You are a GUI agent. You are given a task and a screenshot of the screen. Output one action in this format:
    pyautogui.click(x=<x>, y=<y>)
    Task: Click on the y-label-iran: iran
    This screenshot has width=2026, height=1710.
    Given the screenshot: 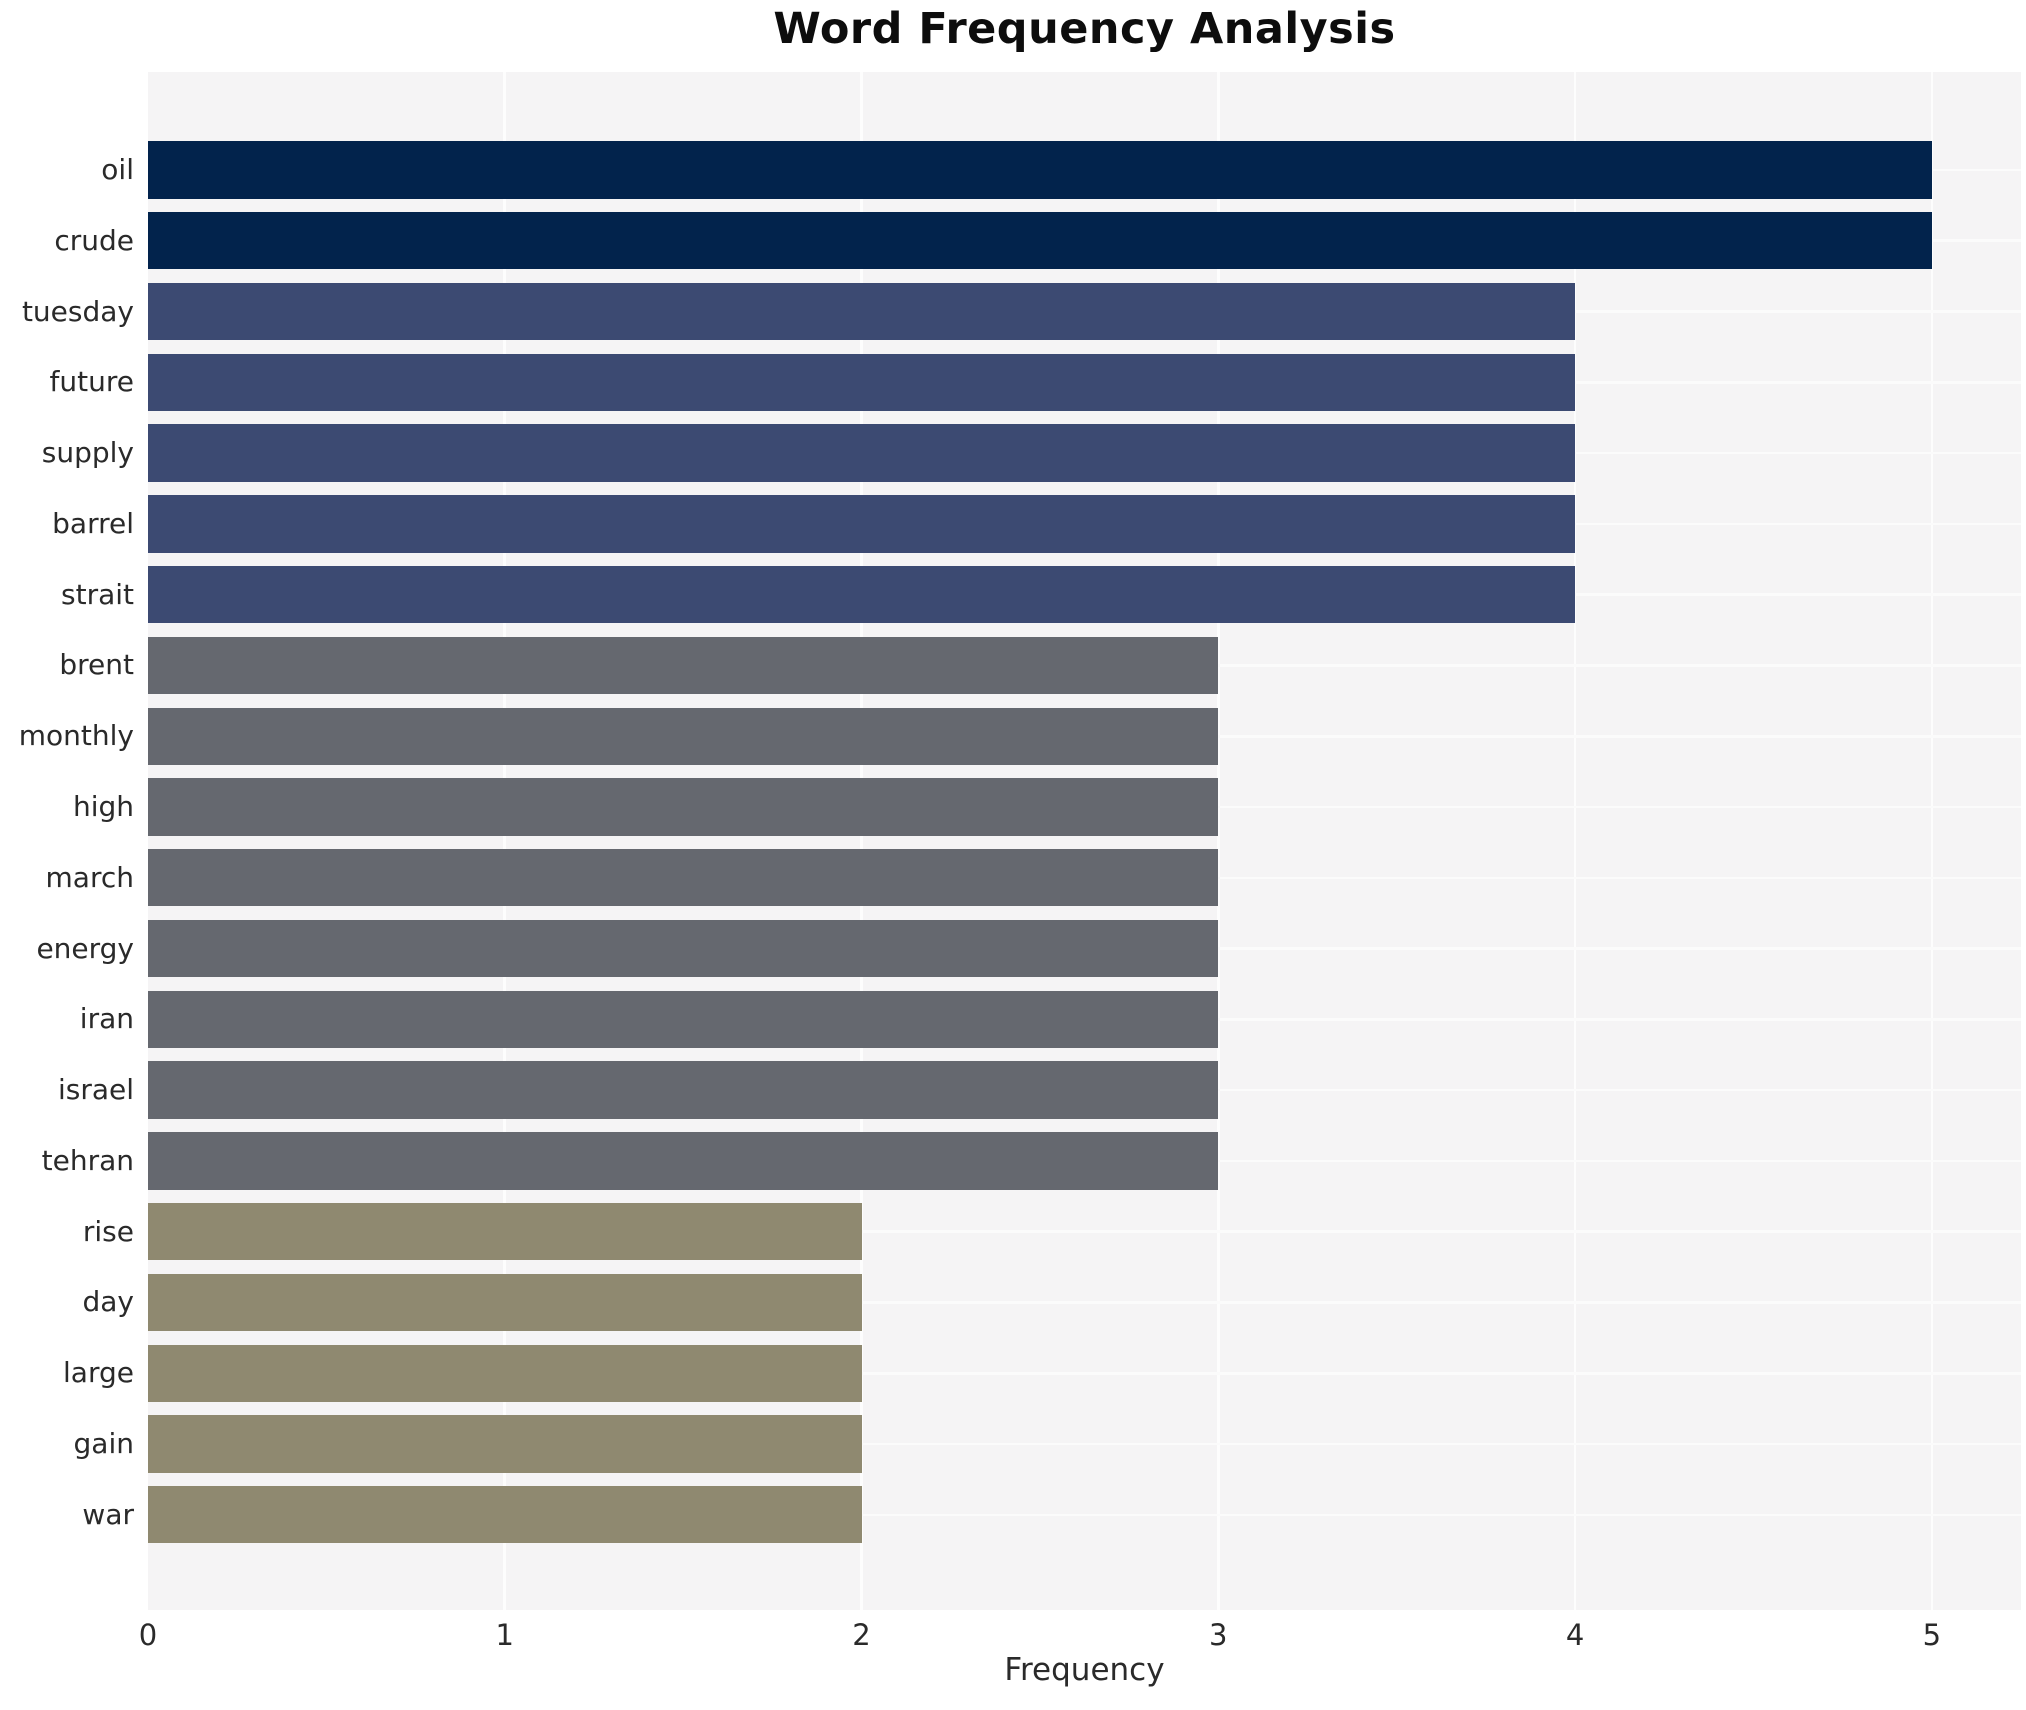 What is the action you would take?
    pyautogui.click(x=106, y=1019)
    